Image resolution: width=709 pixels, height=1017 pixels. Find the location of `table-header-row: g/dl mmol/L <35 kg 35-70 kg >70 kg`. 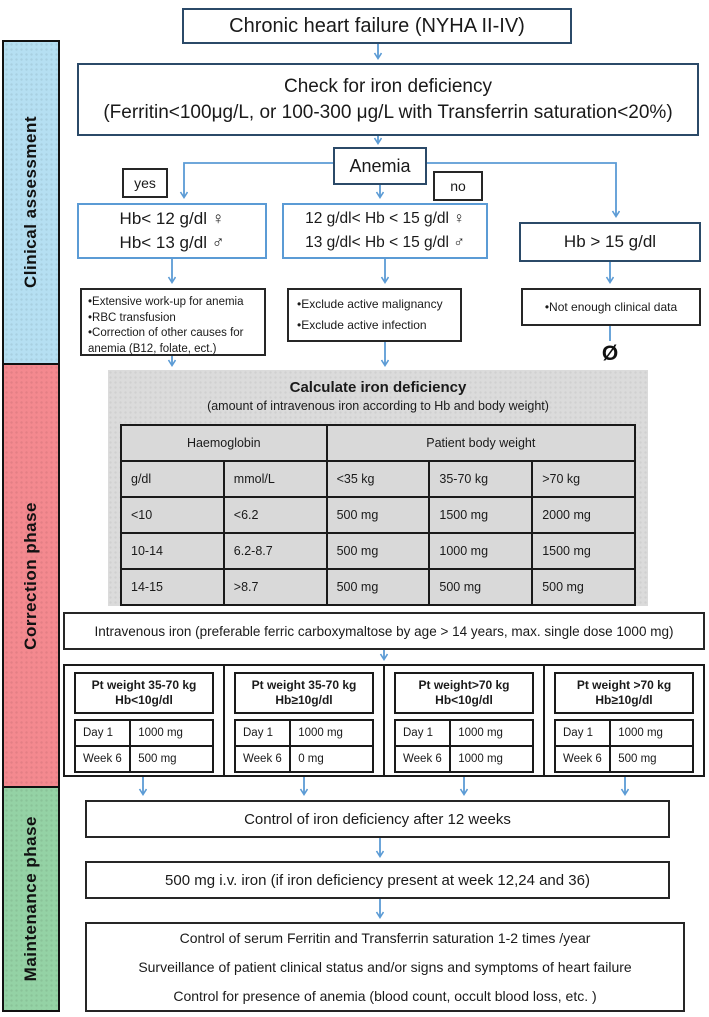

table-header-row: g/dl mmol/L <35 kg 35-70 kg >70 kg is located at coordinates (378, 479).